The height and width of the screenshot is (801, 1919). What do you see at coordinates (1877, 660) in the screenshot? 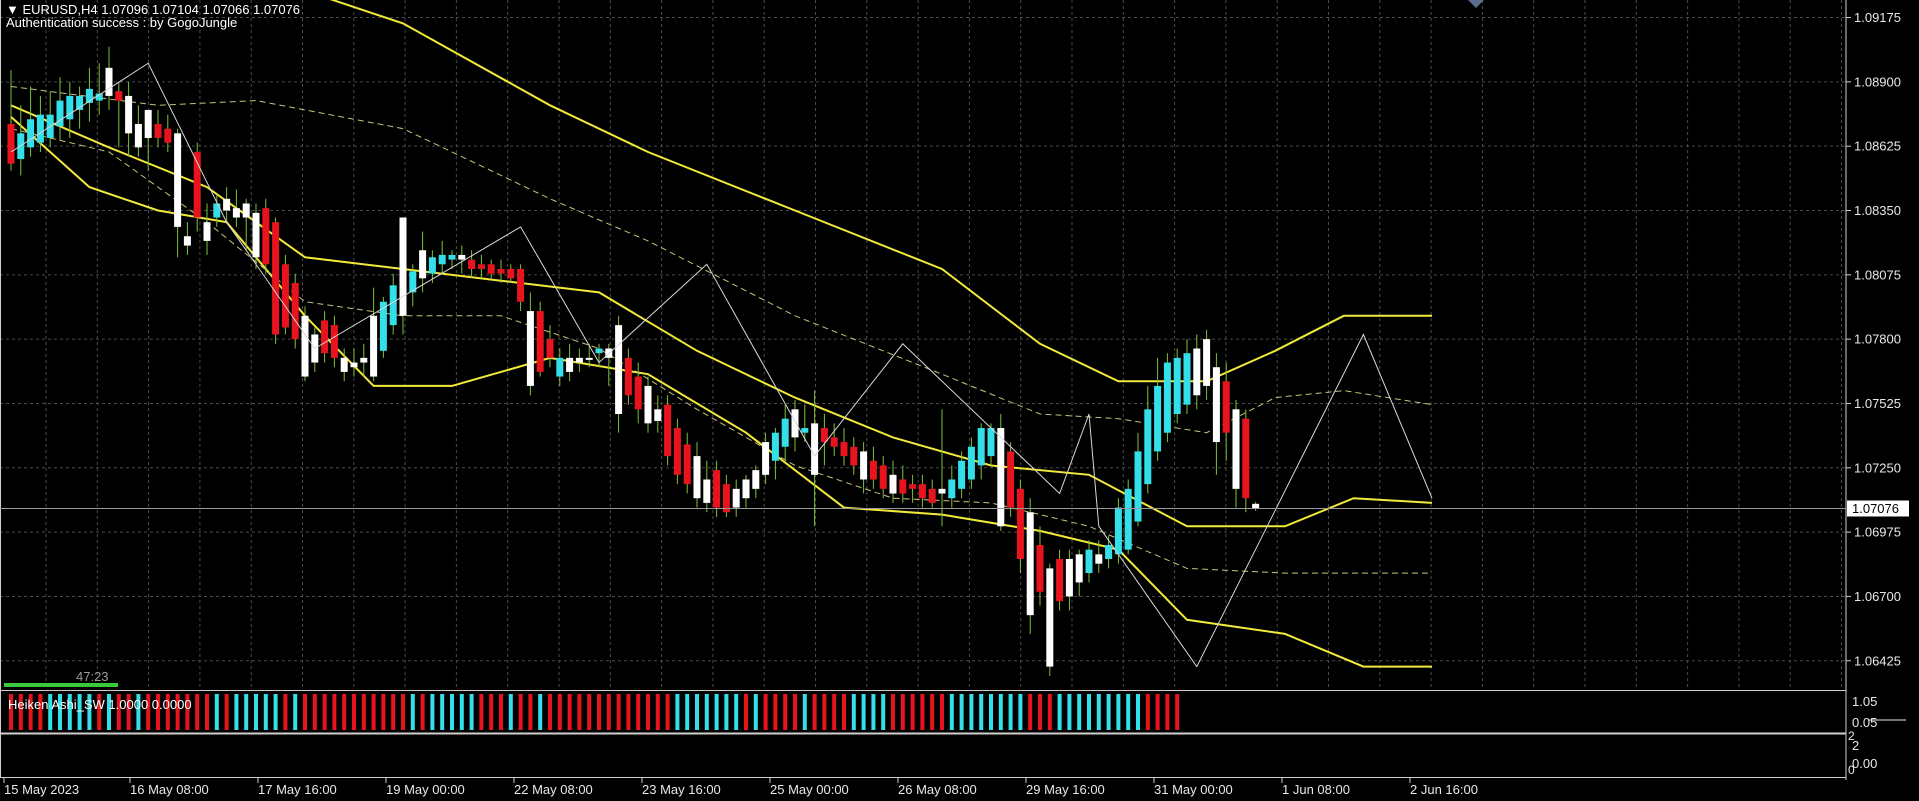
I see `price-tick-label: 1.06425` at bounding box center [1877, 660].